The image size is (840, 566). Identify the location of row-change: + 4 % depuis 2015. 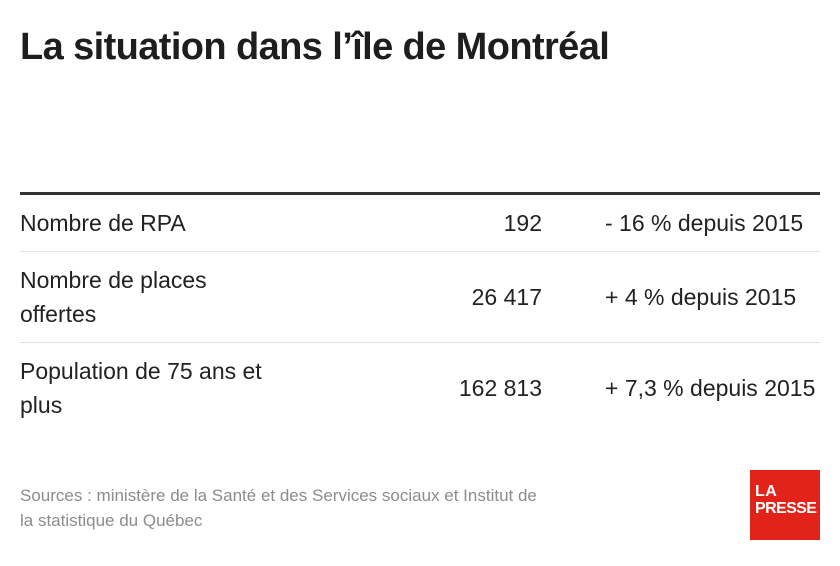
(701, 297).